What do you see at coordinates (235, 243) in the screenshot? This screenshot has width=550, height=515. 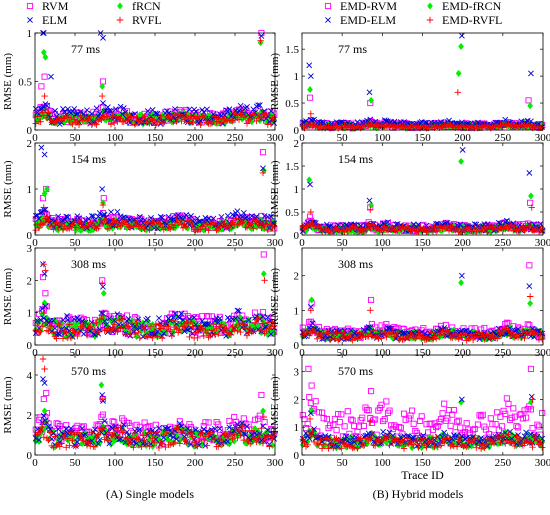 I see `x-tick-label: 250` at bounding box center [235, 243].